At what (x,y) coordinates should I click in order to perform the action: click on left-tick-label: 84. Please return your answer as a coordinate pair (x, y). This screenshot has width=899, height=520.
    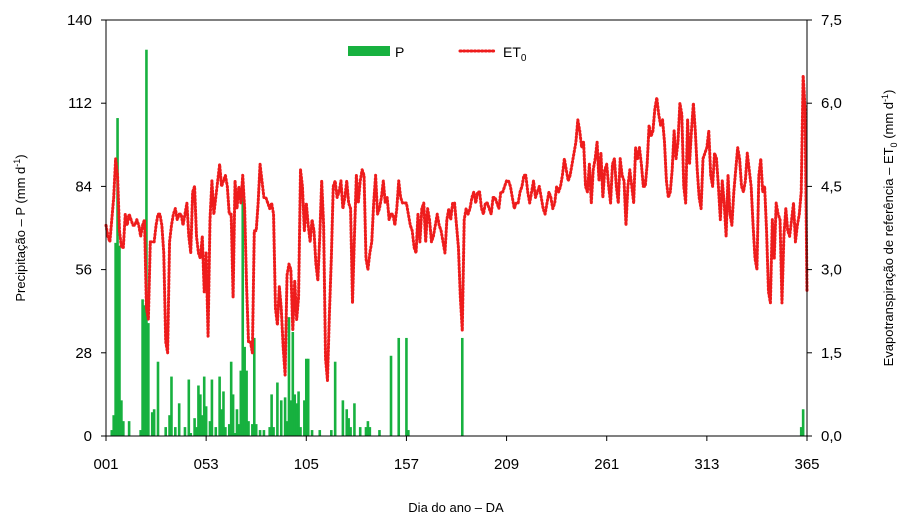
    Looking at the image, I should click on (83, 186).